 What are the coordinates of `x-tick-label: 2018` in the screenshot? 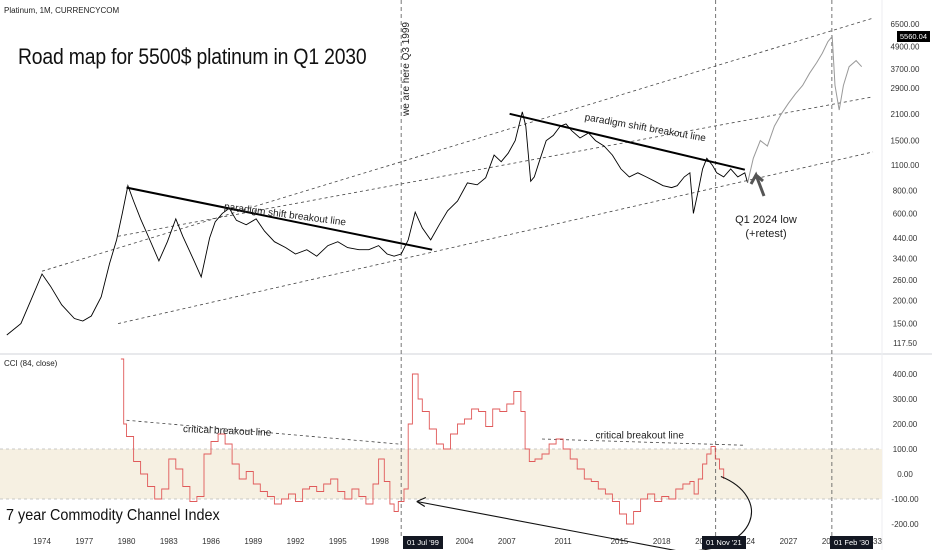 It's located at (662, 541).